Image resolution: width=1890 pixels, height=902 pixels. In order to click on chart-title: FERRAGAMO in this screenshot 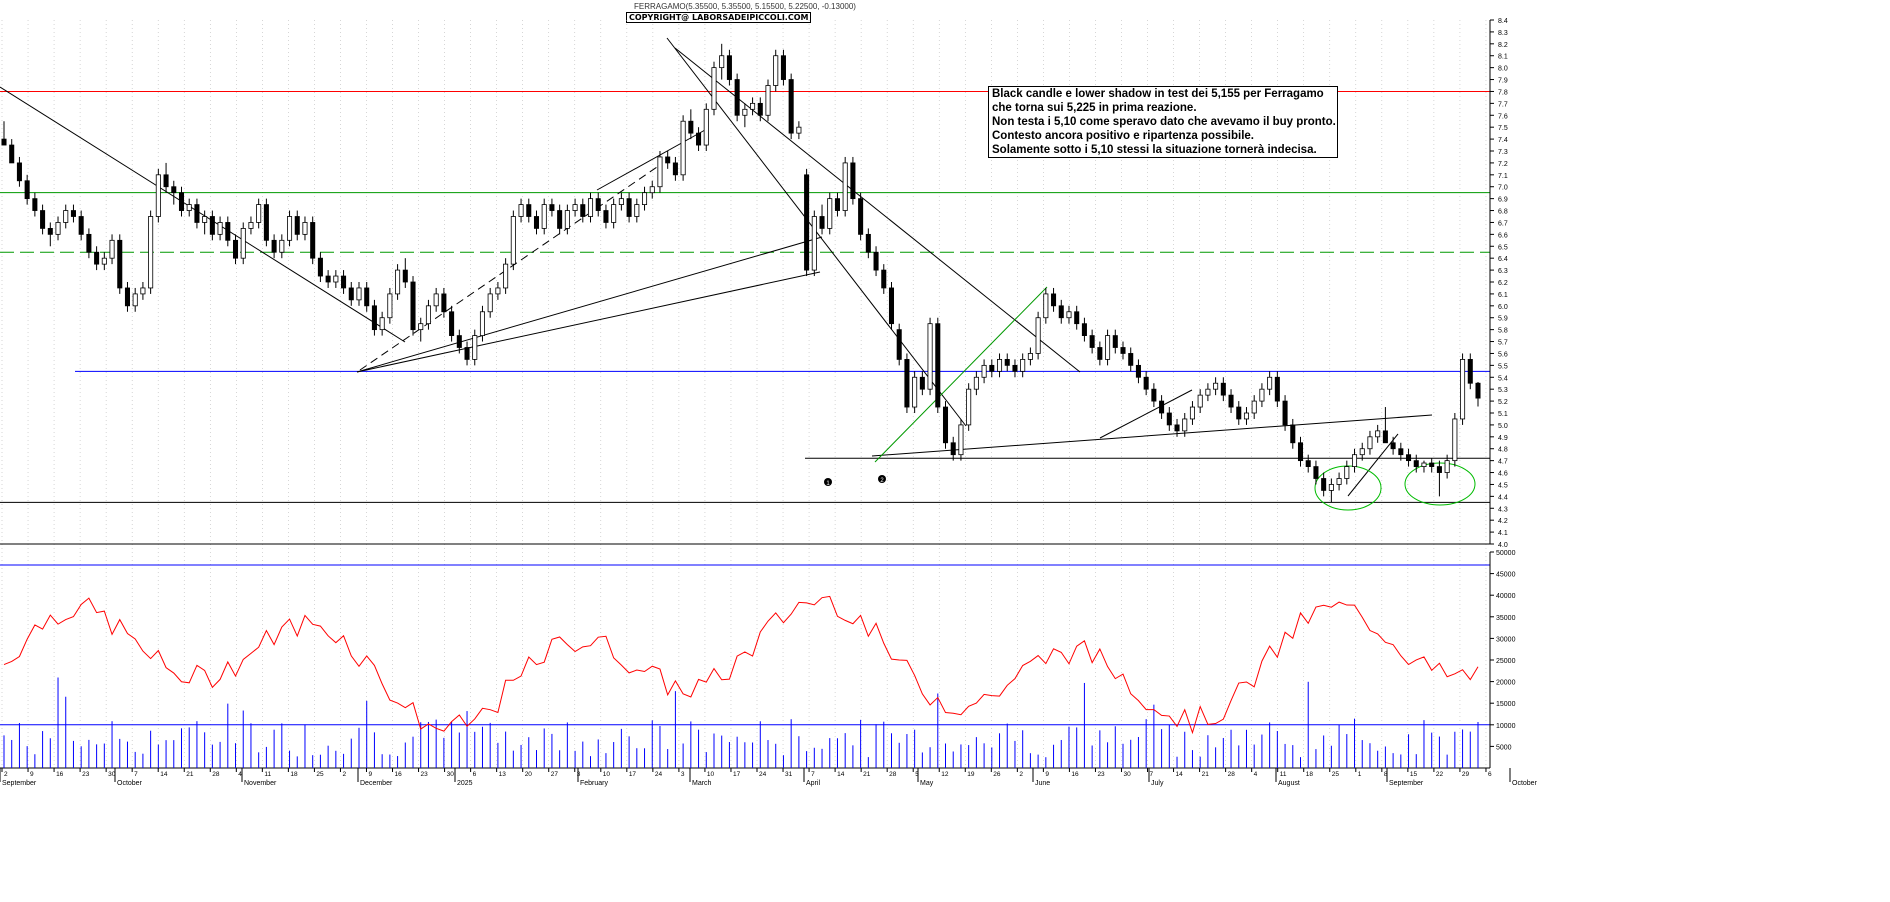, I will do `click(660, 6)`.